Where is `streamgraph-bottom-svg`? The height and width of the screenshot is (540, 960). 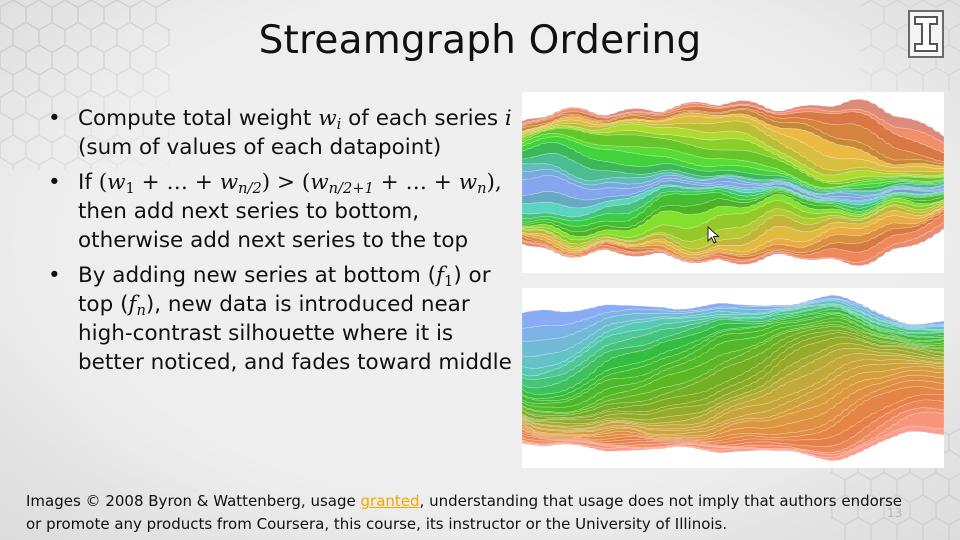
streamgraph-bottom-svg is located at coordinates (733, 378).